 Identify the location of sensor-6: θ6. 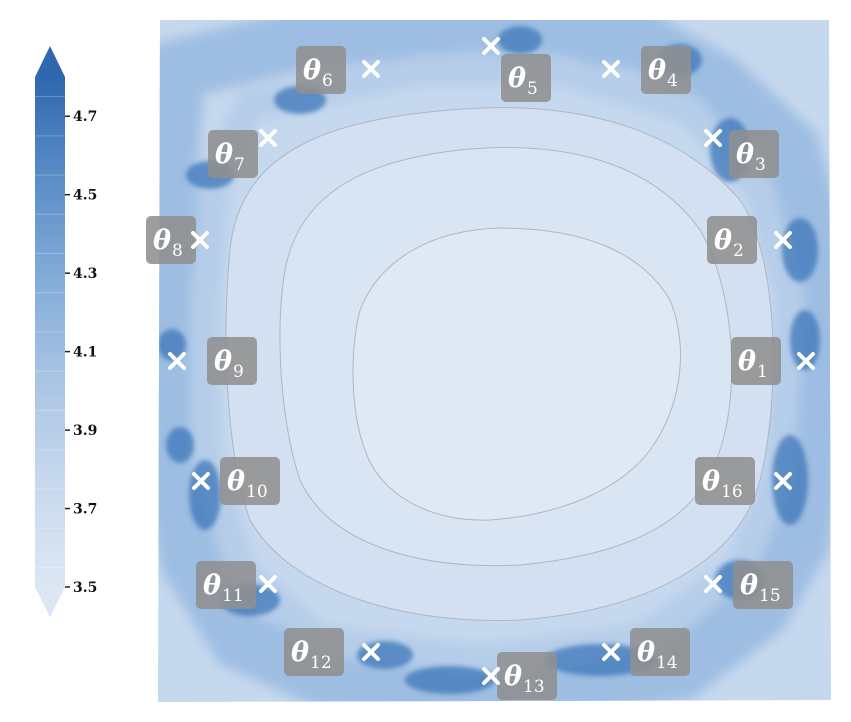
(338, 70).